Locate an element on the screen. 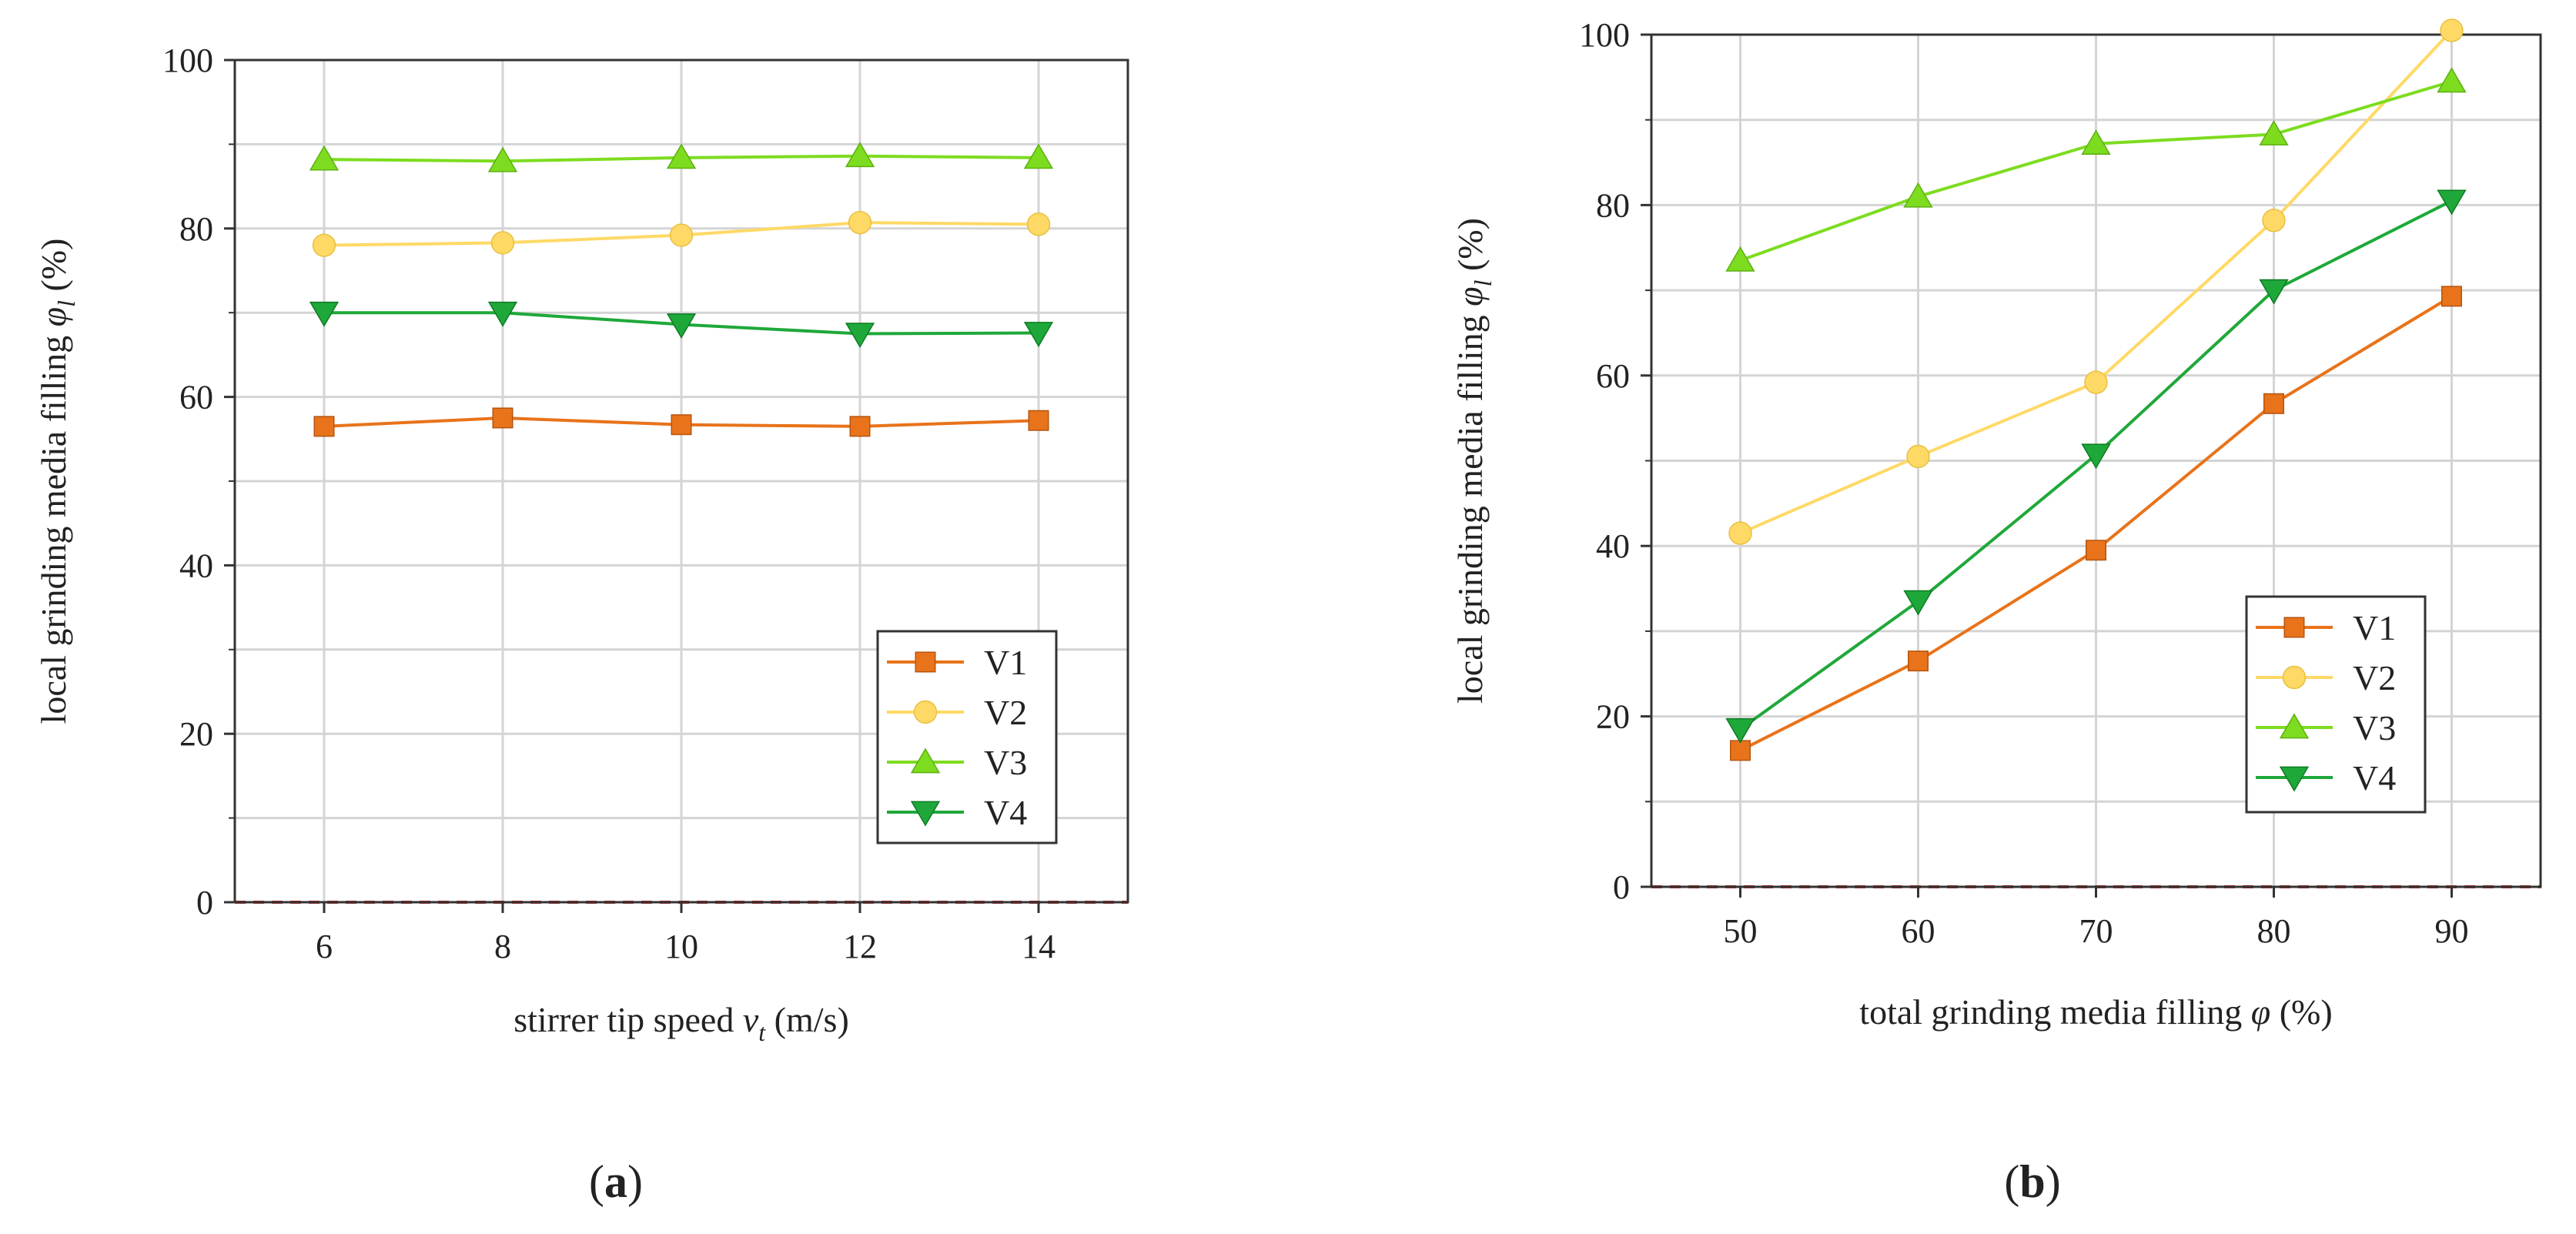  x-axis-title: total grinding media filling φ (%) is located at coordinates (2096, 1012).